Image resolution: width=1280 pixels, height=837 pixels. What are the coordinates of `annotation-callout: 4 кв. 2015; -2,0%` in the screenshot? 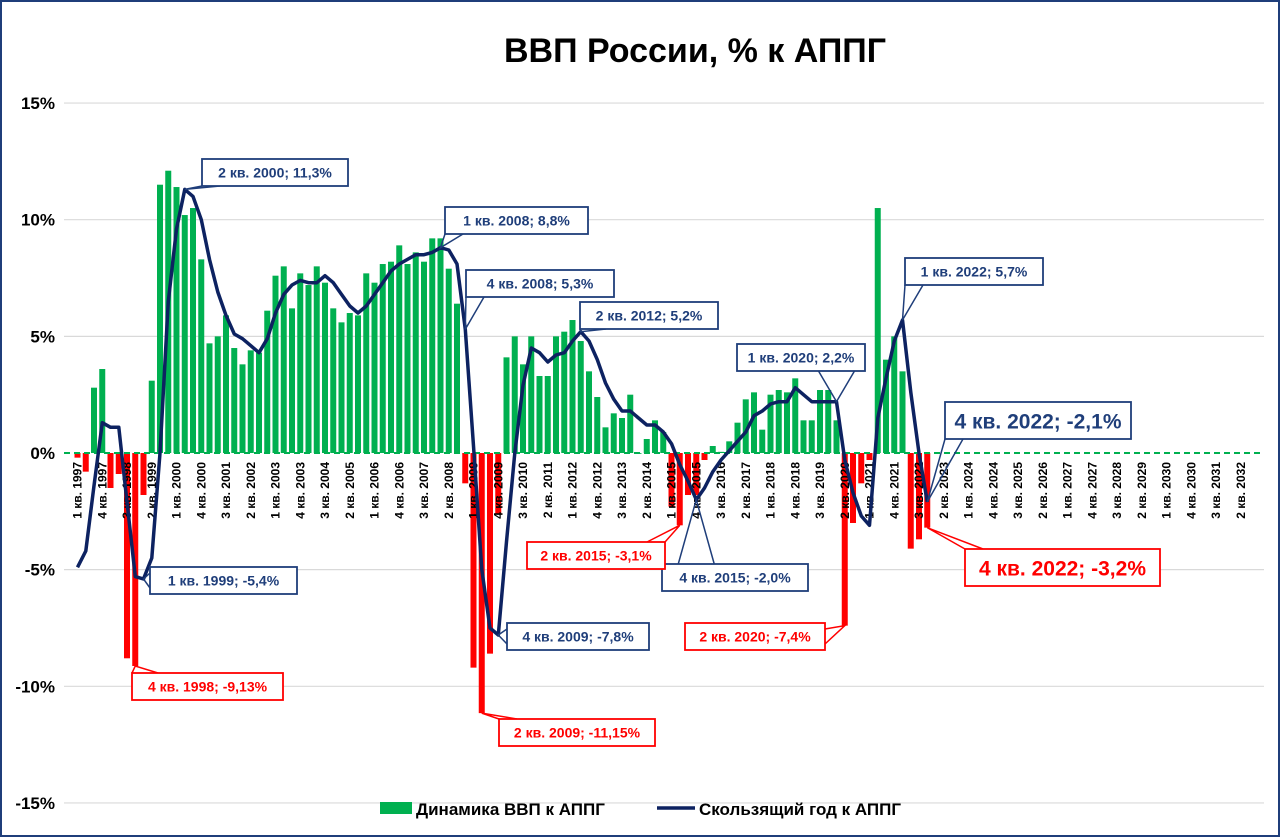 It's located at (735, 544).